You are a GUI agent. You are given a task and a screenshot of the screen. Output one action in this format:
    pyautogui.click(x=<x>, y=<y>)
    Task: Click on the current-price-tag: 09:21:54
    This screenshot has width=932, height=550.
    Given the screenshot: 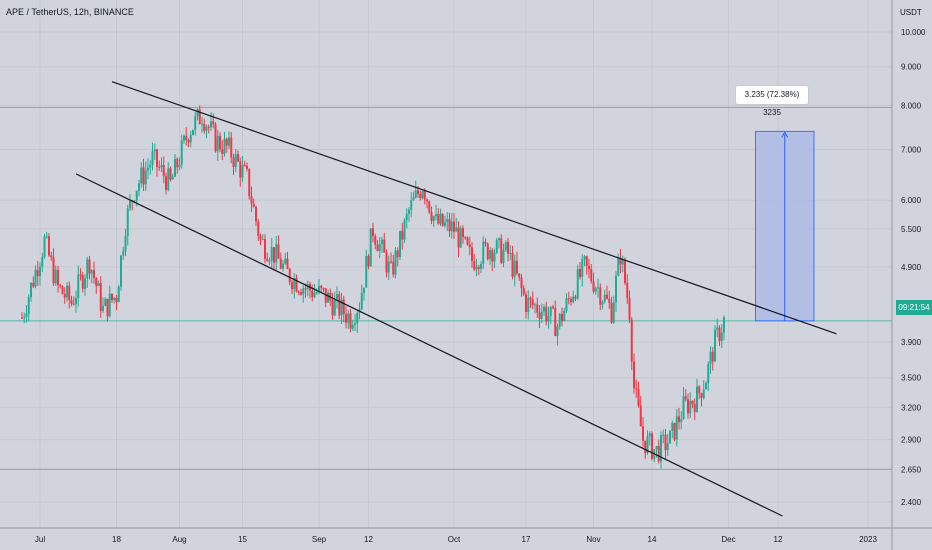 What is the action you would take?
    pyautogui.click(x=914, y=307)
    